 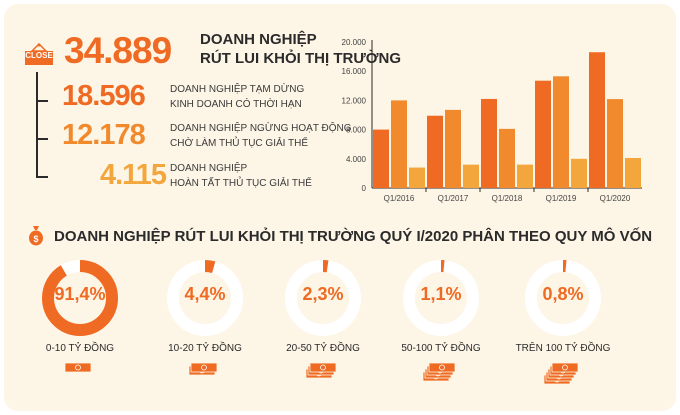 I want to click on money-bag-icon: $, so click(x=36, y=236).